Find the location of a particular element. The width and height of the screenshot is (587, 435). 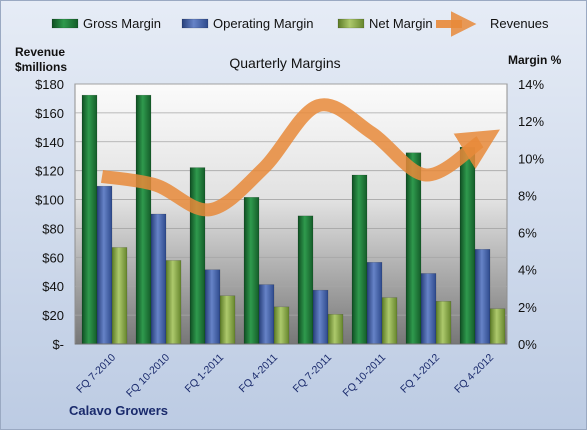

y-left-label-line2: $millions is located at coordinates (41, 67).